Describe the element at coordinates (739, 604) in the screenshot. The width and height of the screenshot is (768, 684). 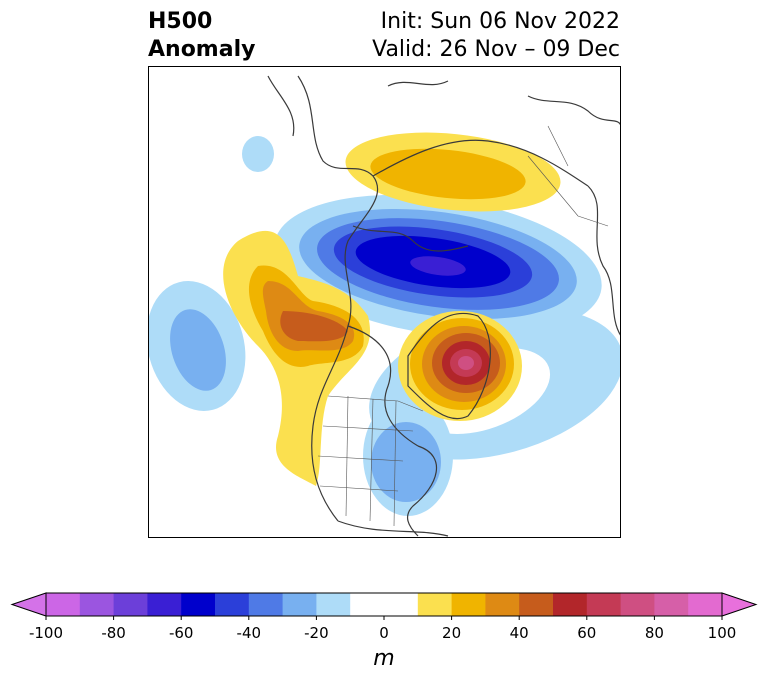
I see `colorbar-extend-max` at that location.